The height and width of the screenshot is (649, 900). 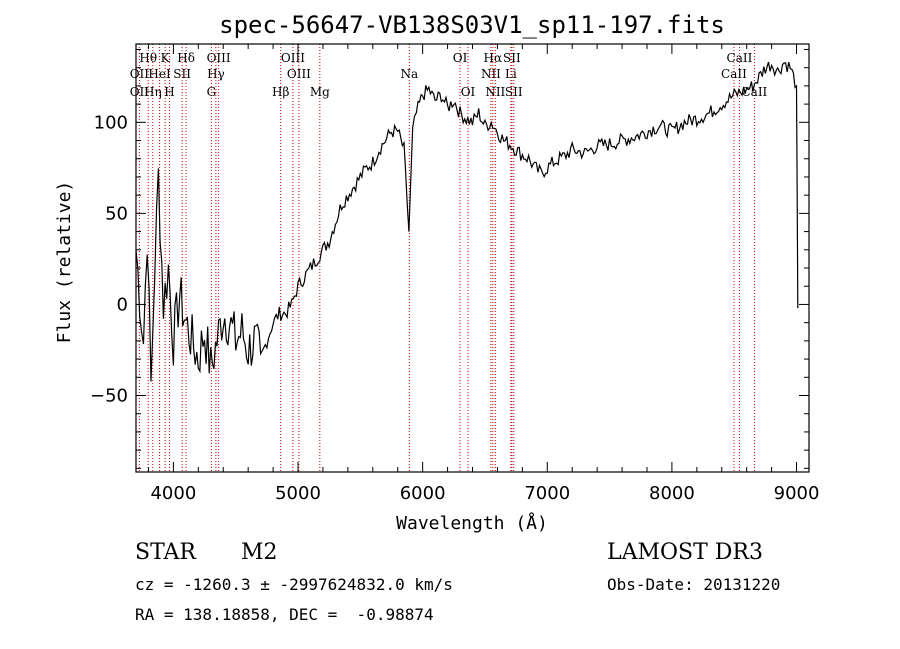 What do you see at coordinates (153, 92) in the screenshot?
I see `line-label: Hη` at bounding box center [153, 92].